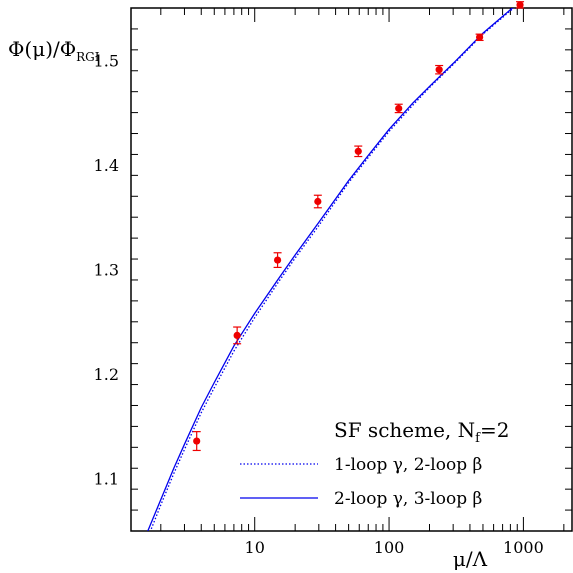 Image resolution: width=573 pixels, height=573 pixels. Describe the element at coordinates (408, 465) in the screenshot. I see `legend-label-1: 1-loop γ, 2-loop β` at that location.